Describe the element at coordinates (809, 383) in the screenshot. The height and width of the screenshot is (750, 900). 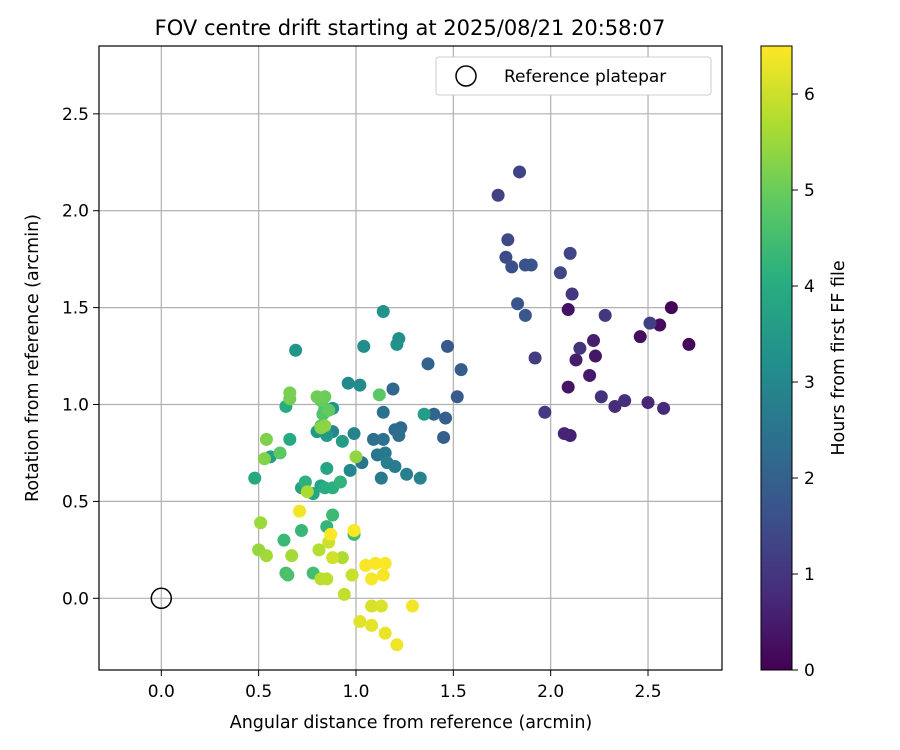
I see `colorbar-tick-label: 3` at that location.